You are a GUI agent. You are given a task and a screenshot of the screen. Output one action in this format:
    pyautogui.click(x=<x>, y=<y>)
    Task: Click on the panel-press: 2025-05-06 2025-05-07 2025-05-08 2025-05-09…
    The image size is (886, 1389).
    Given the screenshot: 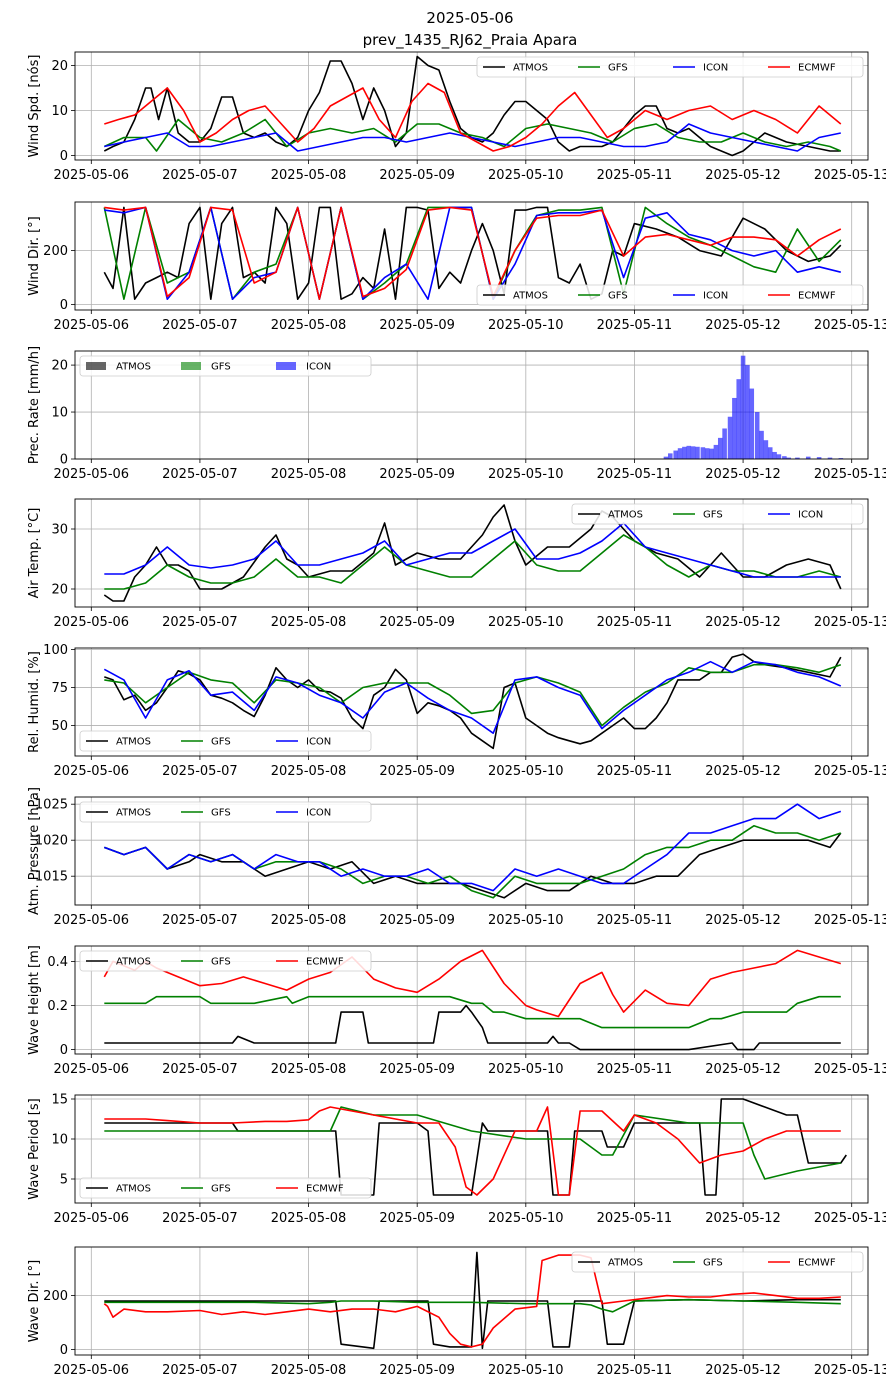 What is the action you would take?
    pyautogui.click(x=456, y=857)
    